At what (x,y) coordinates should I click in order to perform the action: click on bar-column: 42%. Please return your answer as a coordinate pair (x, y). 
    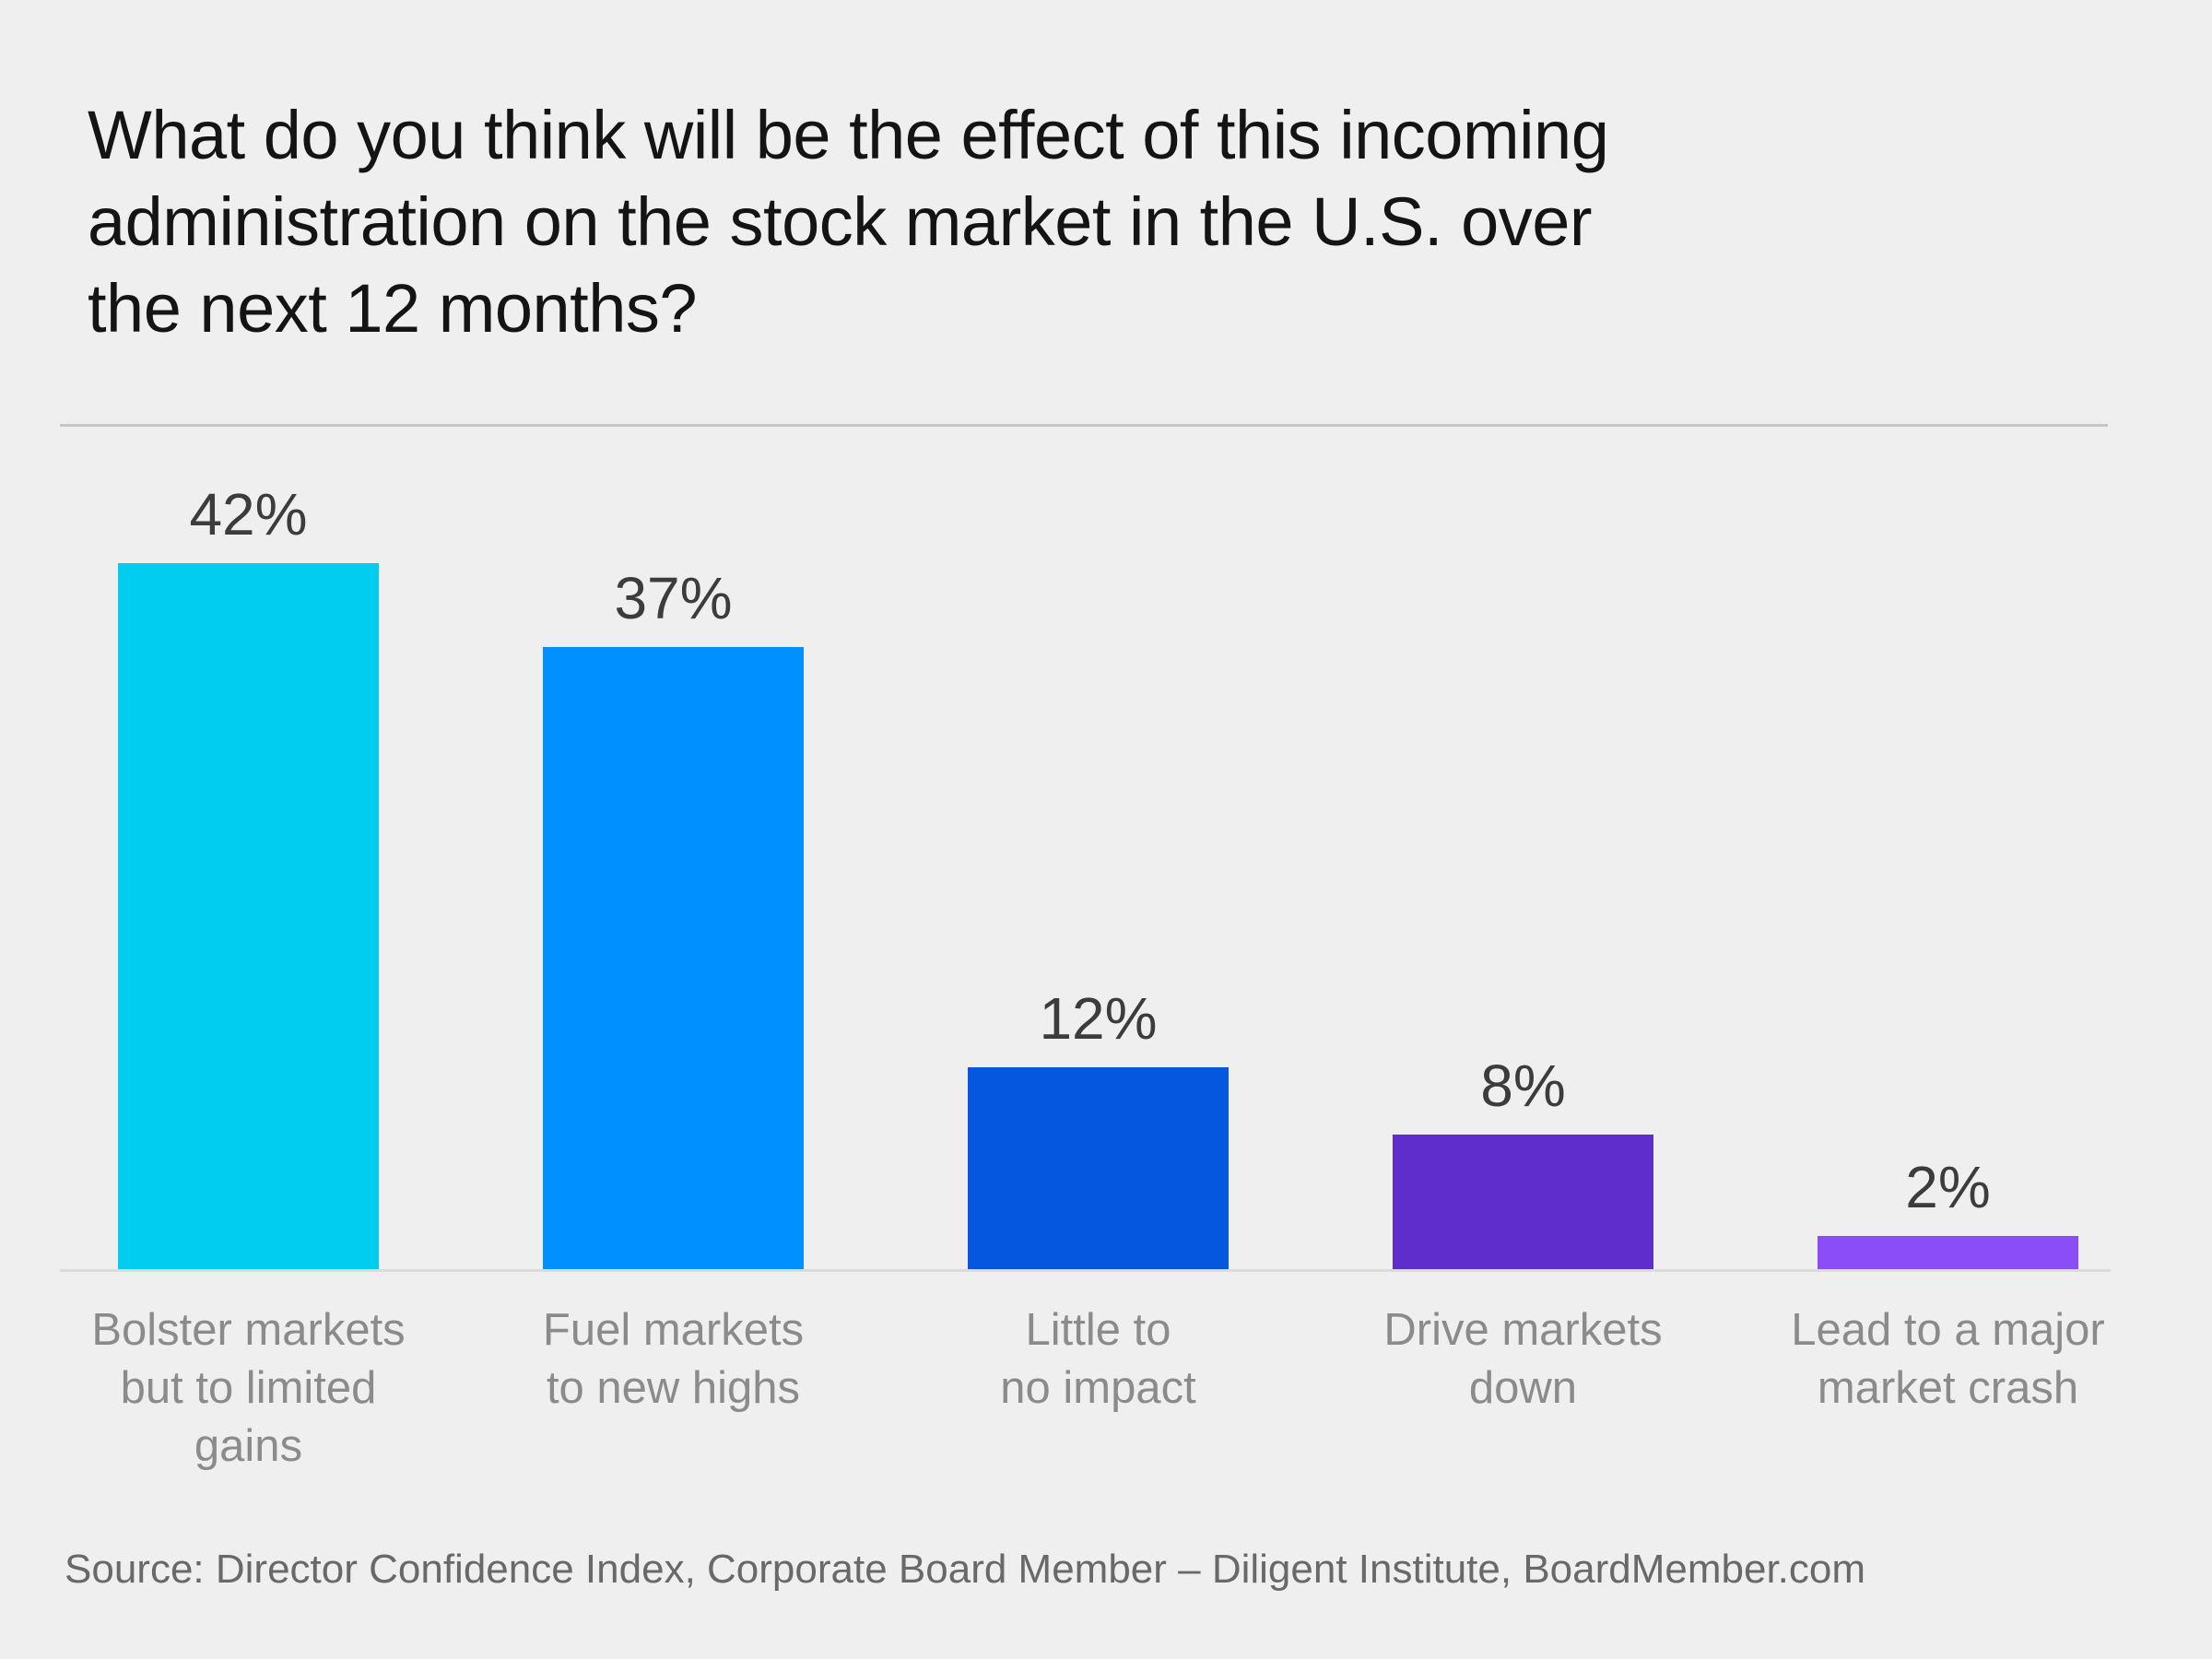
    Looking at the image, I should click on (248, 874).